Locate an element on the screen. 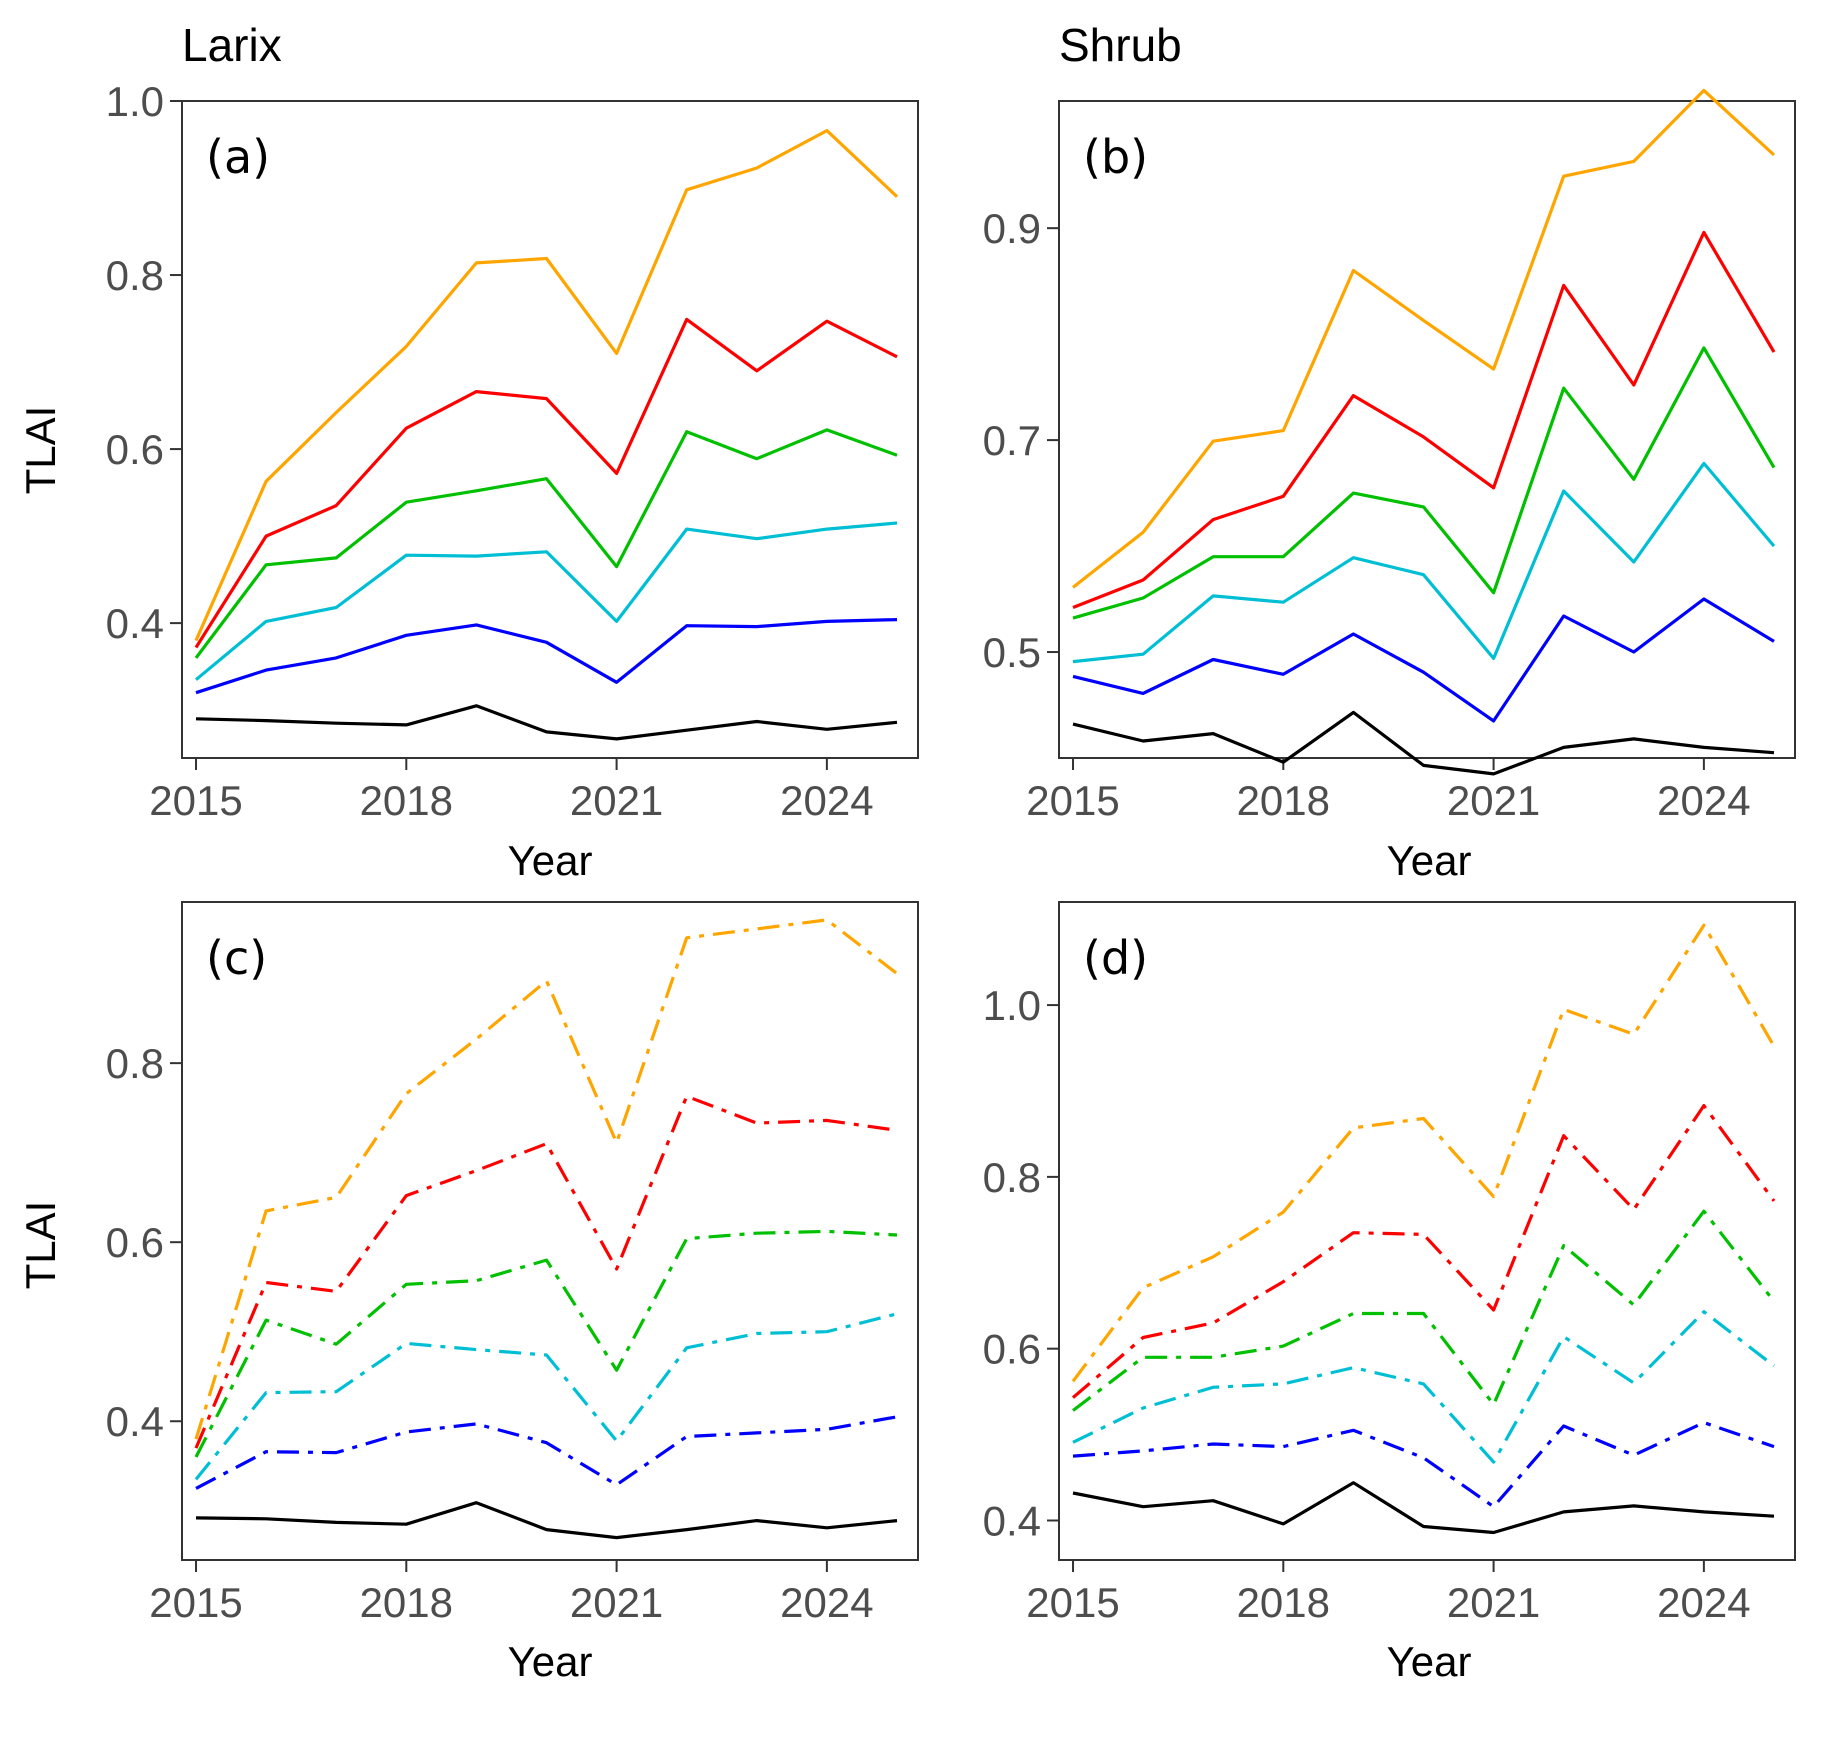  panel-d-x-tick-label: 2015 is located at coordinates (1072, 1602).